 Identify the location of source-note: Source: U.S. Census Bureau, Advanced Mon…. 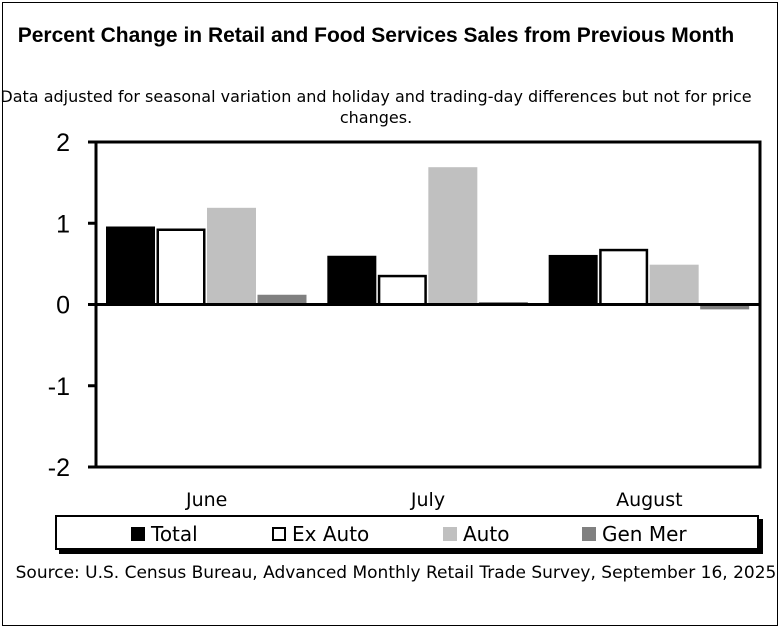
(396, 573).